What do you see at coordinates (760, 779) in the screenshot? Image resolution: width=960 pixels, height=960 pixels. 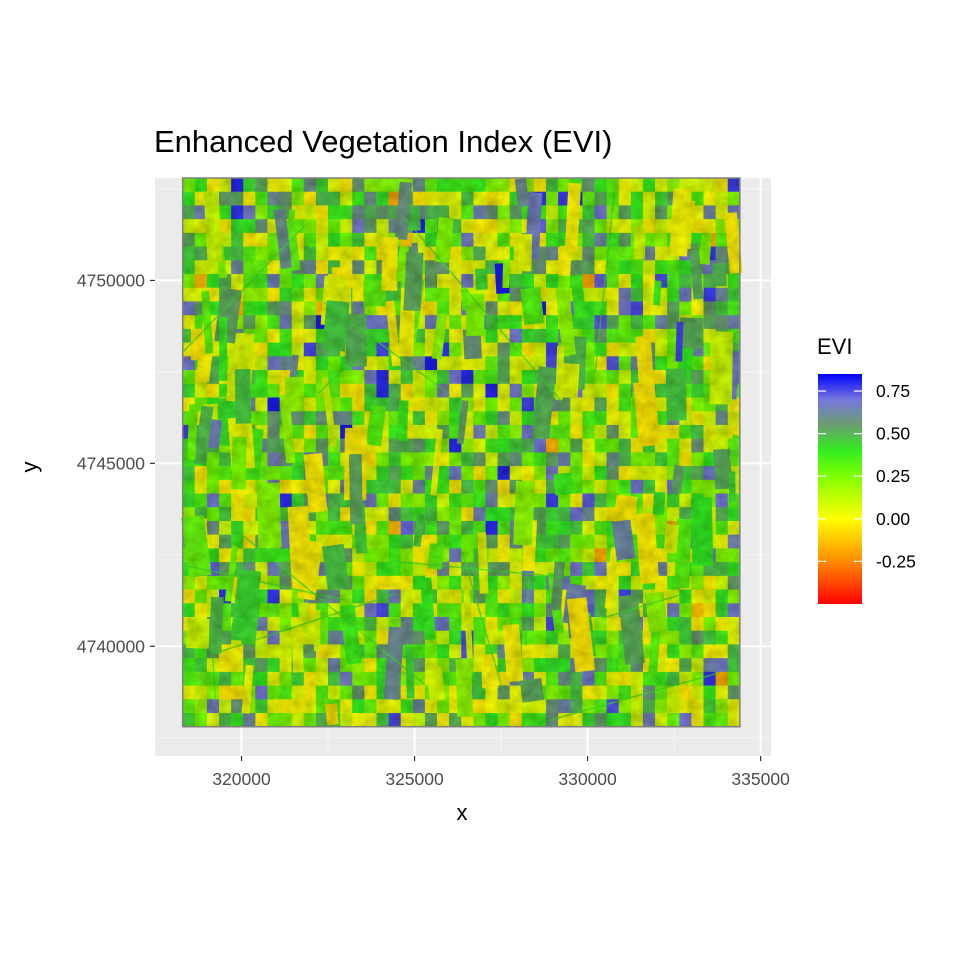 I see `x-tick-label: 335000` at bounding box center [760, 779].